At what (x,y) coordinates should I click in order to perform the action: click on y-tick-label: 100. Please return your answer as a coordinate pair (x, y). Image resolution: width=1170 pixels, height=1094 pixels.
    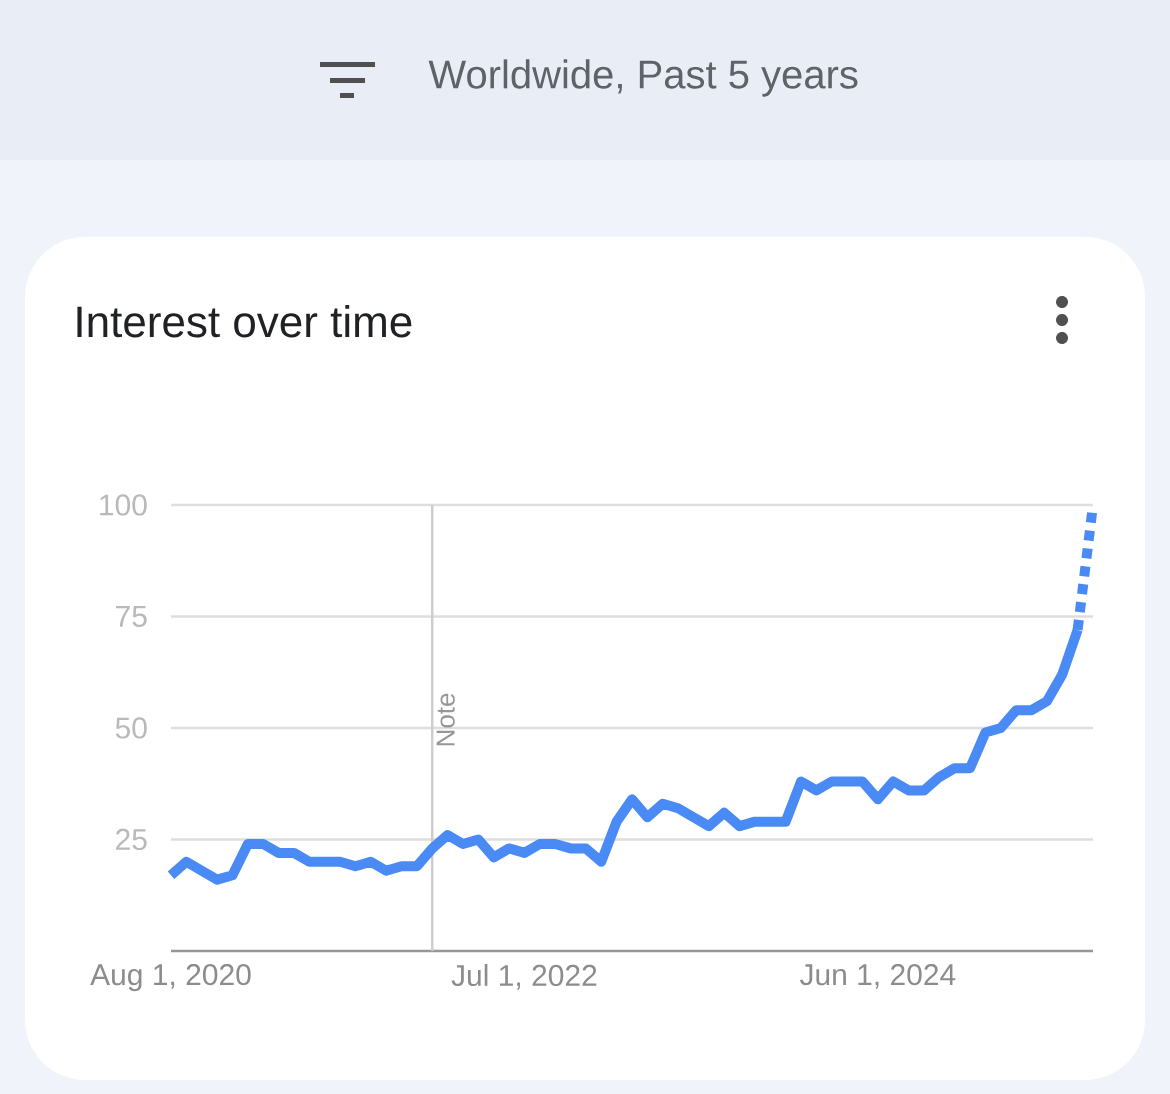
    Looking at the image, I should click on (123, 505).